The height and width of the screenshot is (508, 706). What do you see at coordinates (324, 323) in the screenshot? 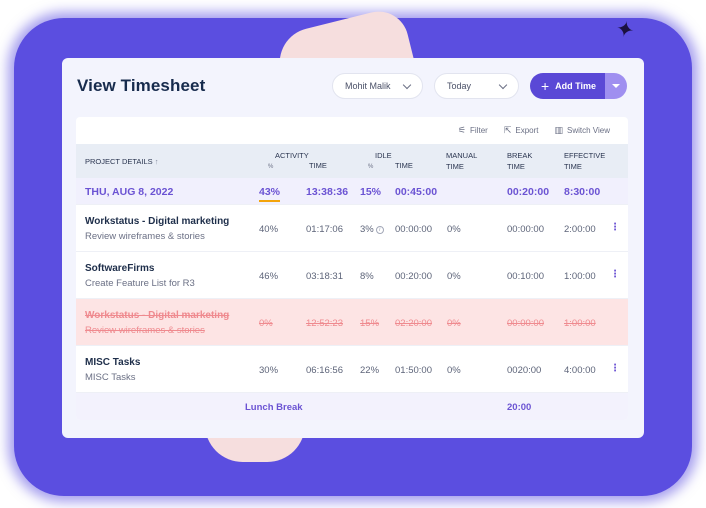
I see `activity-time: 12:52:23` at bounding box center [324, 323].